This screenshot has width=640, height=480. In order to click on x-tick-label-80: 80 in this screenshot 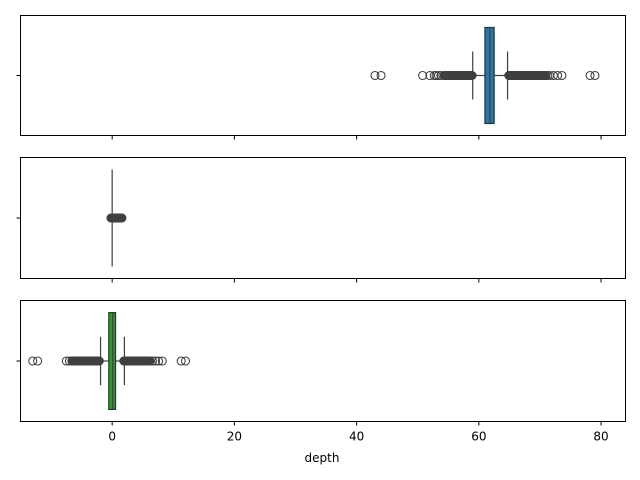, I will do `click(600, 437)`.